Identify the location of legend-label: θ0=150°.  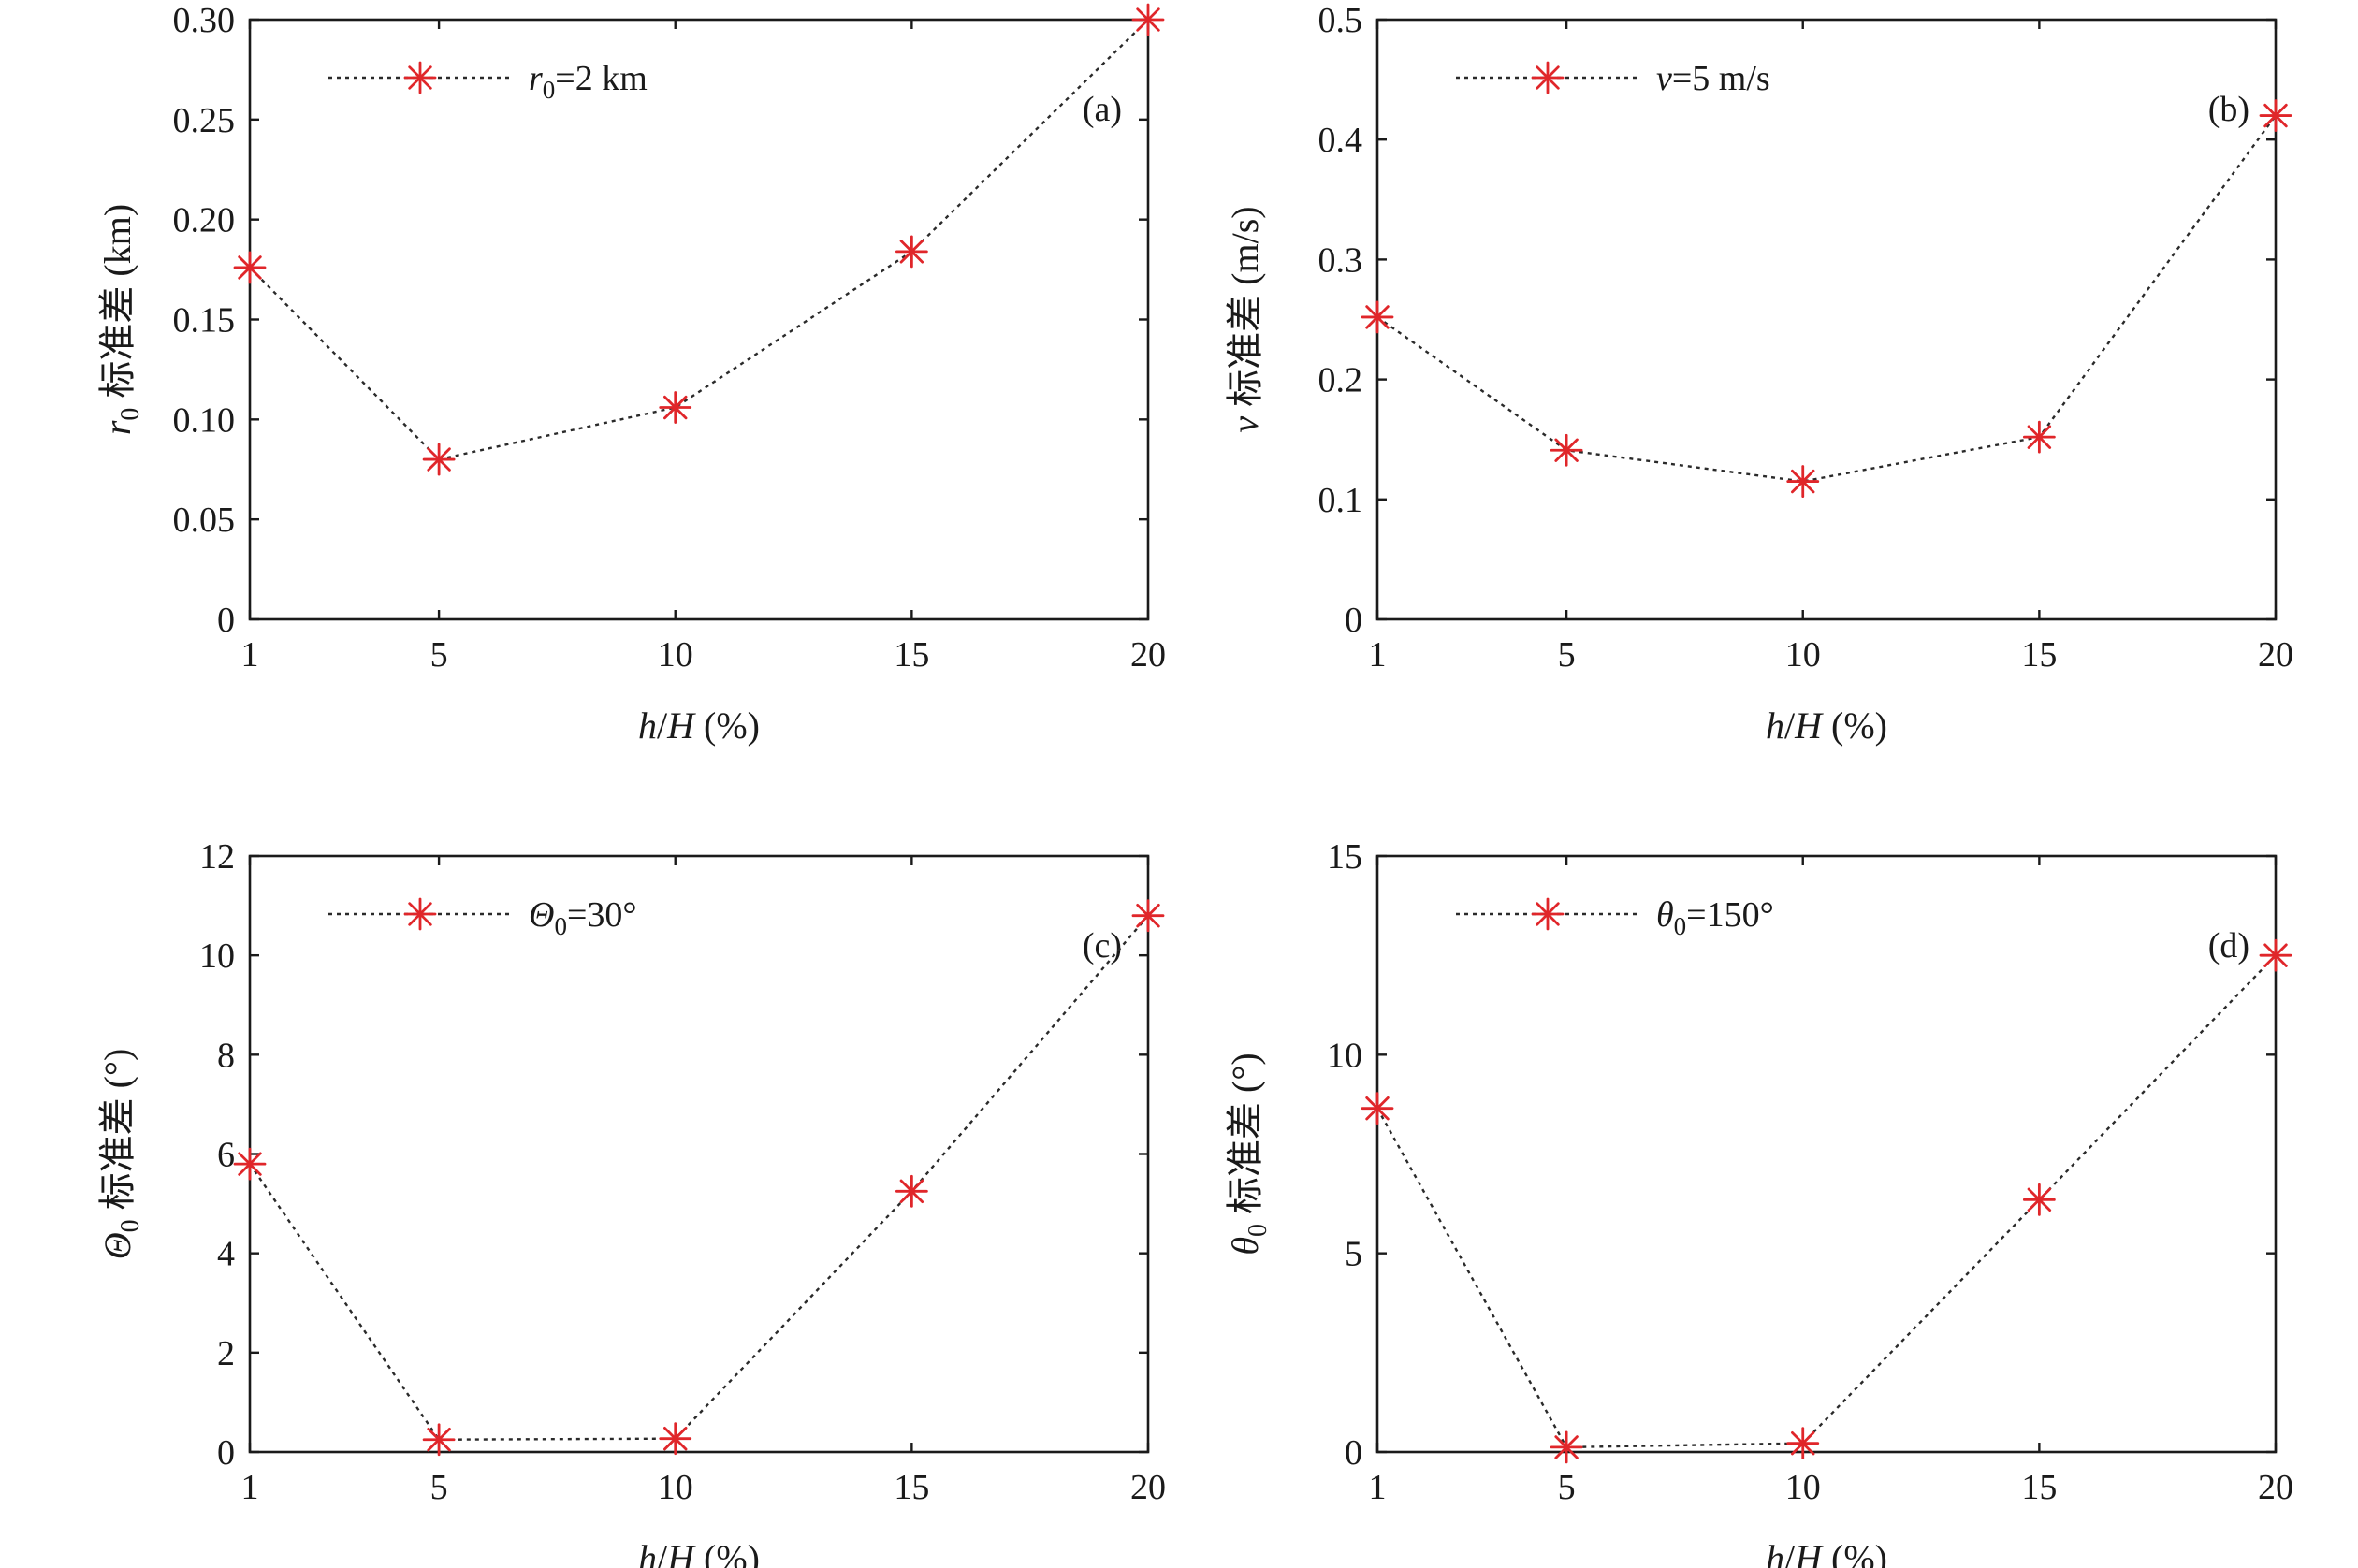
(1715, 918).